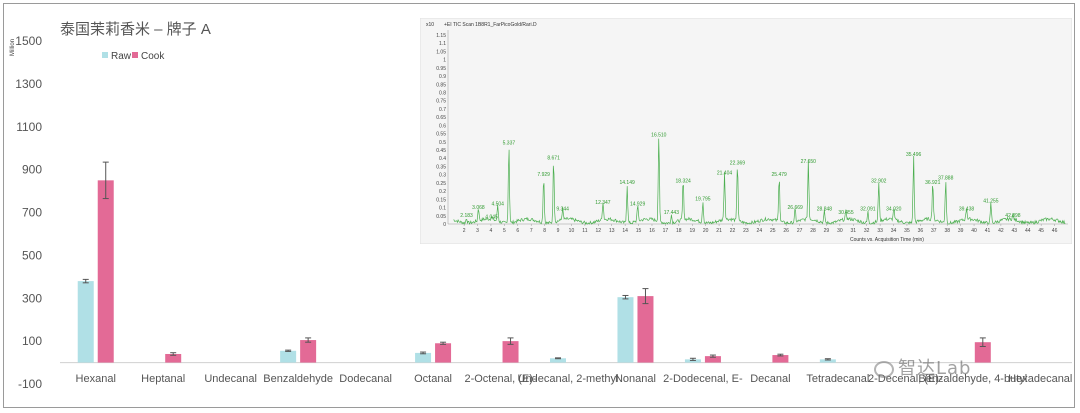 The image size is (1080, 413). What do you see at coordinates (692, 231) in the screenshot?
I see `inset-x-tick-label: 19` at bounding box center [692, 231].